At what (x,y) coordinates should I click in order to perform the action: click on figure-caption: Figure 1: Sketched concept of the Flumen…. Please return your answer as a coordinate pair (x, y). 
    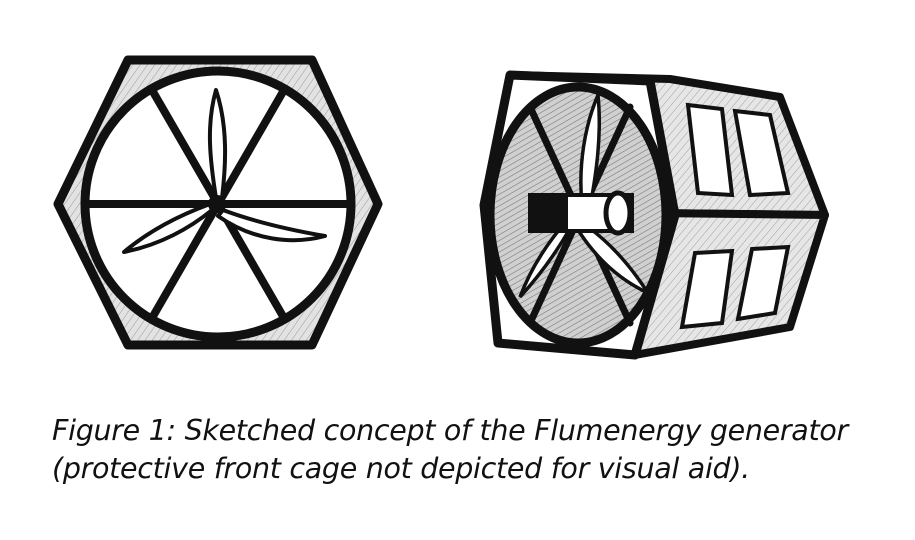
    Looking at the image, I should click on (482, 450).